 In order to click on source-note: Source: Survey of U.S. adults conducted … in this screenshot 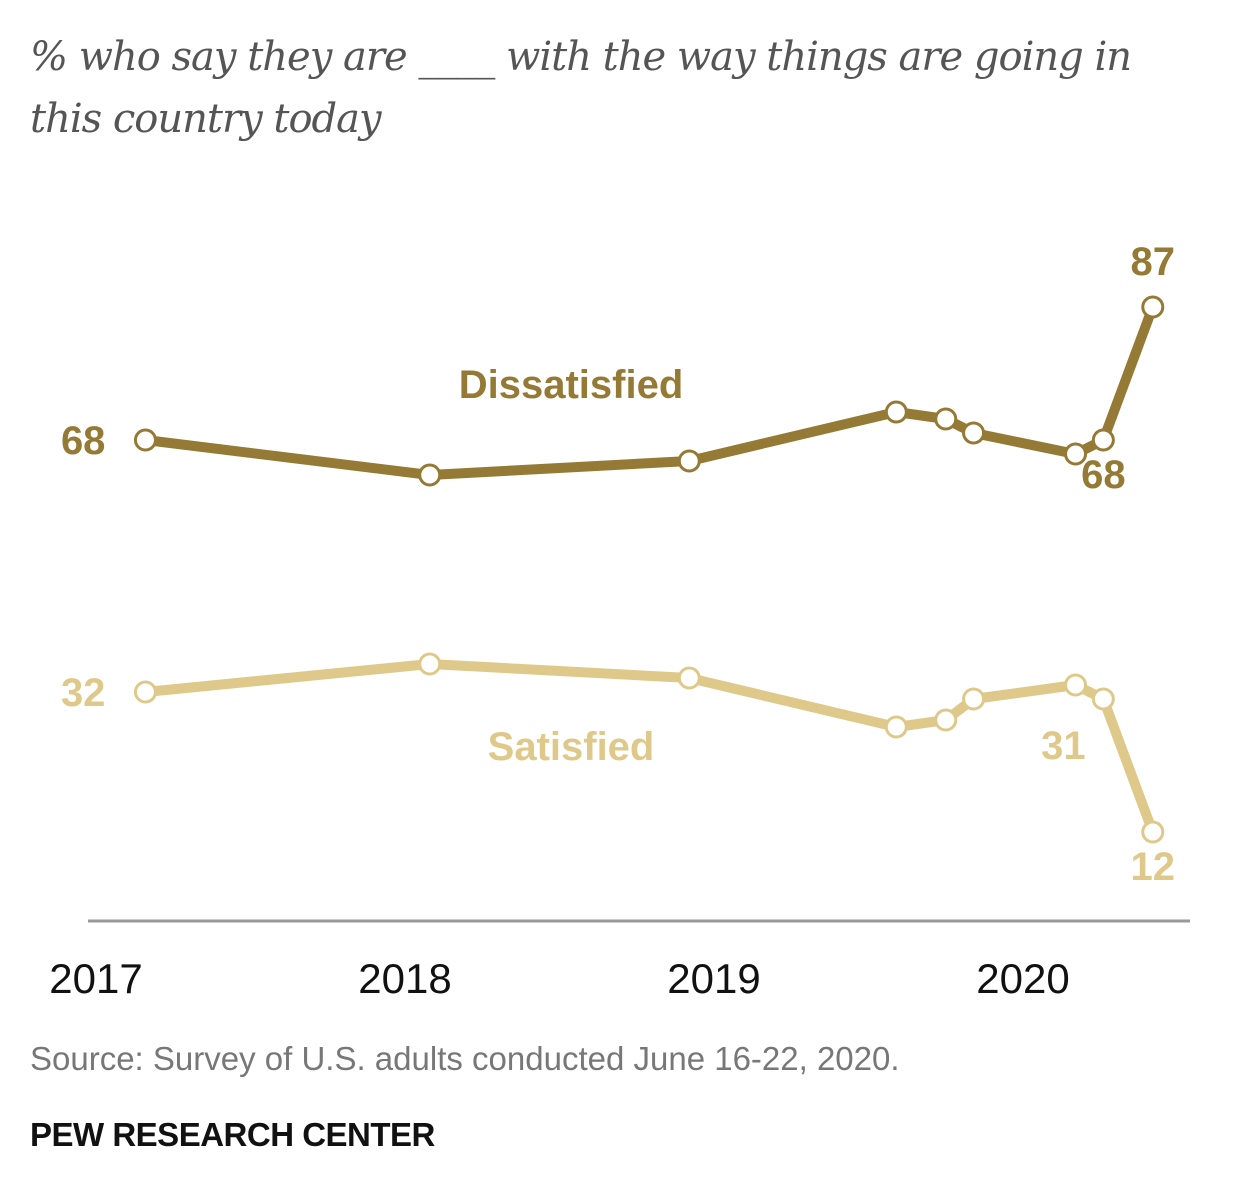, I will do `click(465, 1058)`.